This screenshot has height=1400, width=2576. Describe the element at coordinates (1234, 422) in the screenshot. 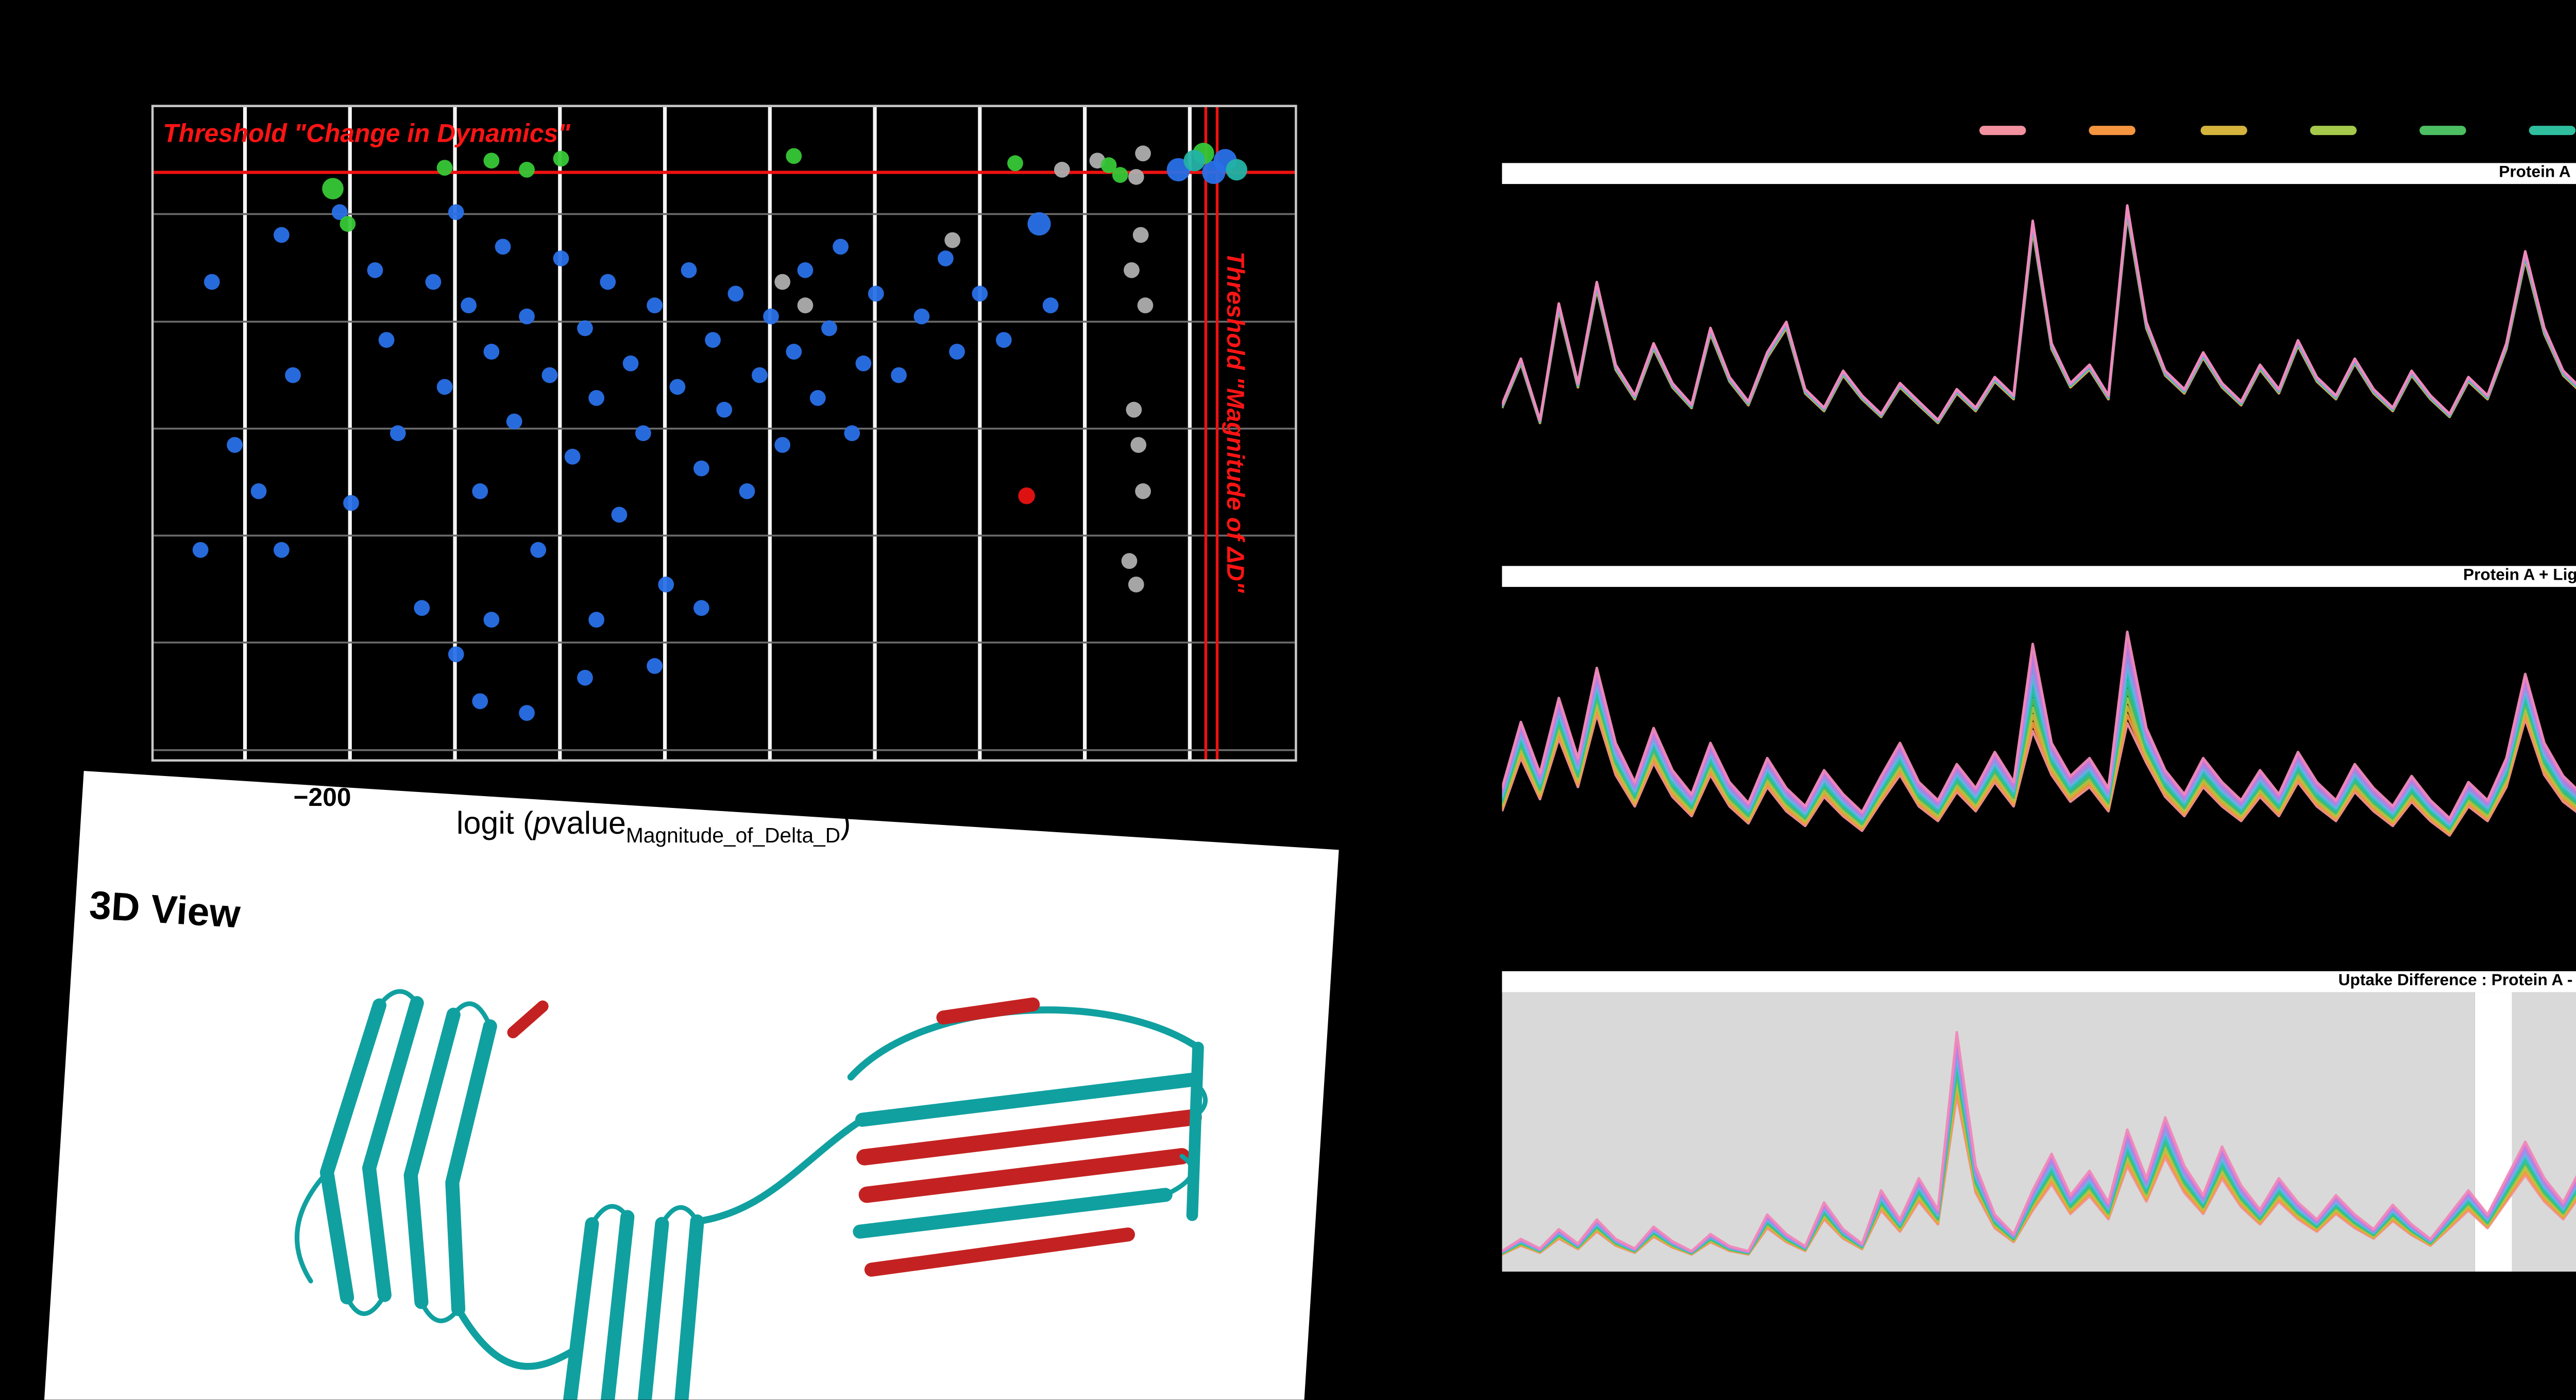

I see `threshold-magnitude-label: Threshold "Magnitude of ΔD"` at that location.